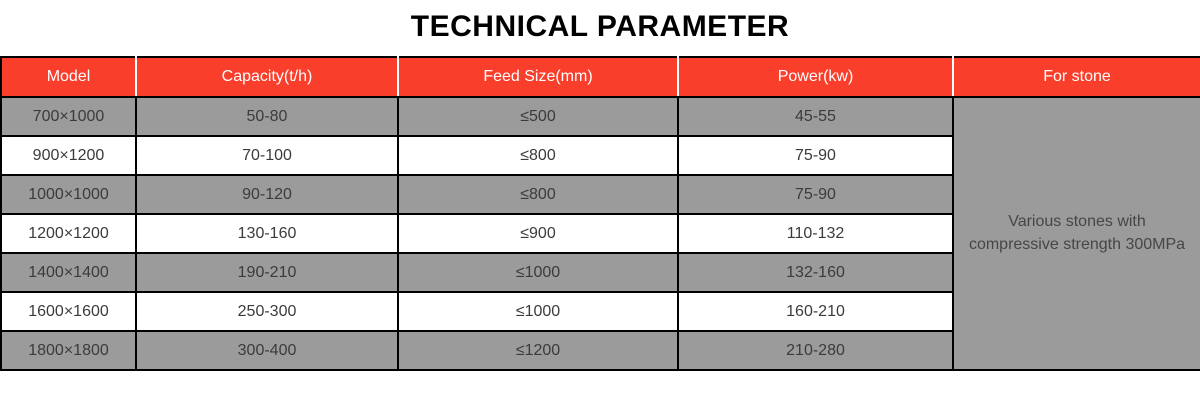 The height and width of the screenshot is (407, 1200). Describe the element at coordinates (68, 77) in the screenshot. I see `column-header-model: Model` at that location.